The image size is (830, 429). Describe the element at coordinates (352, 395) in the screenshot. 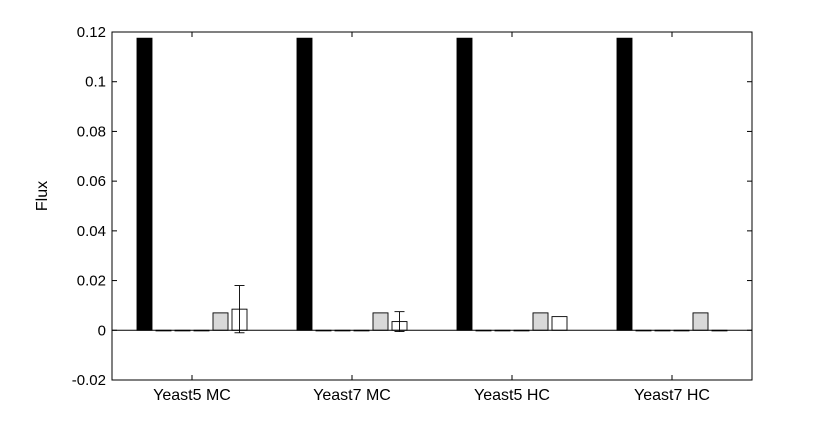

I see `x-category-label: Yeast7 MC` at that location.